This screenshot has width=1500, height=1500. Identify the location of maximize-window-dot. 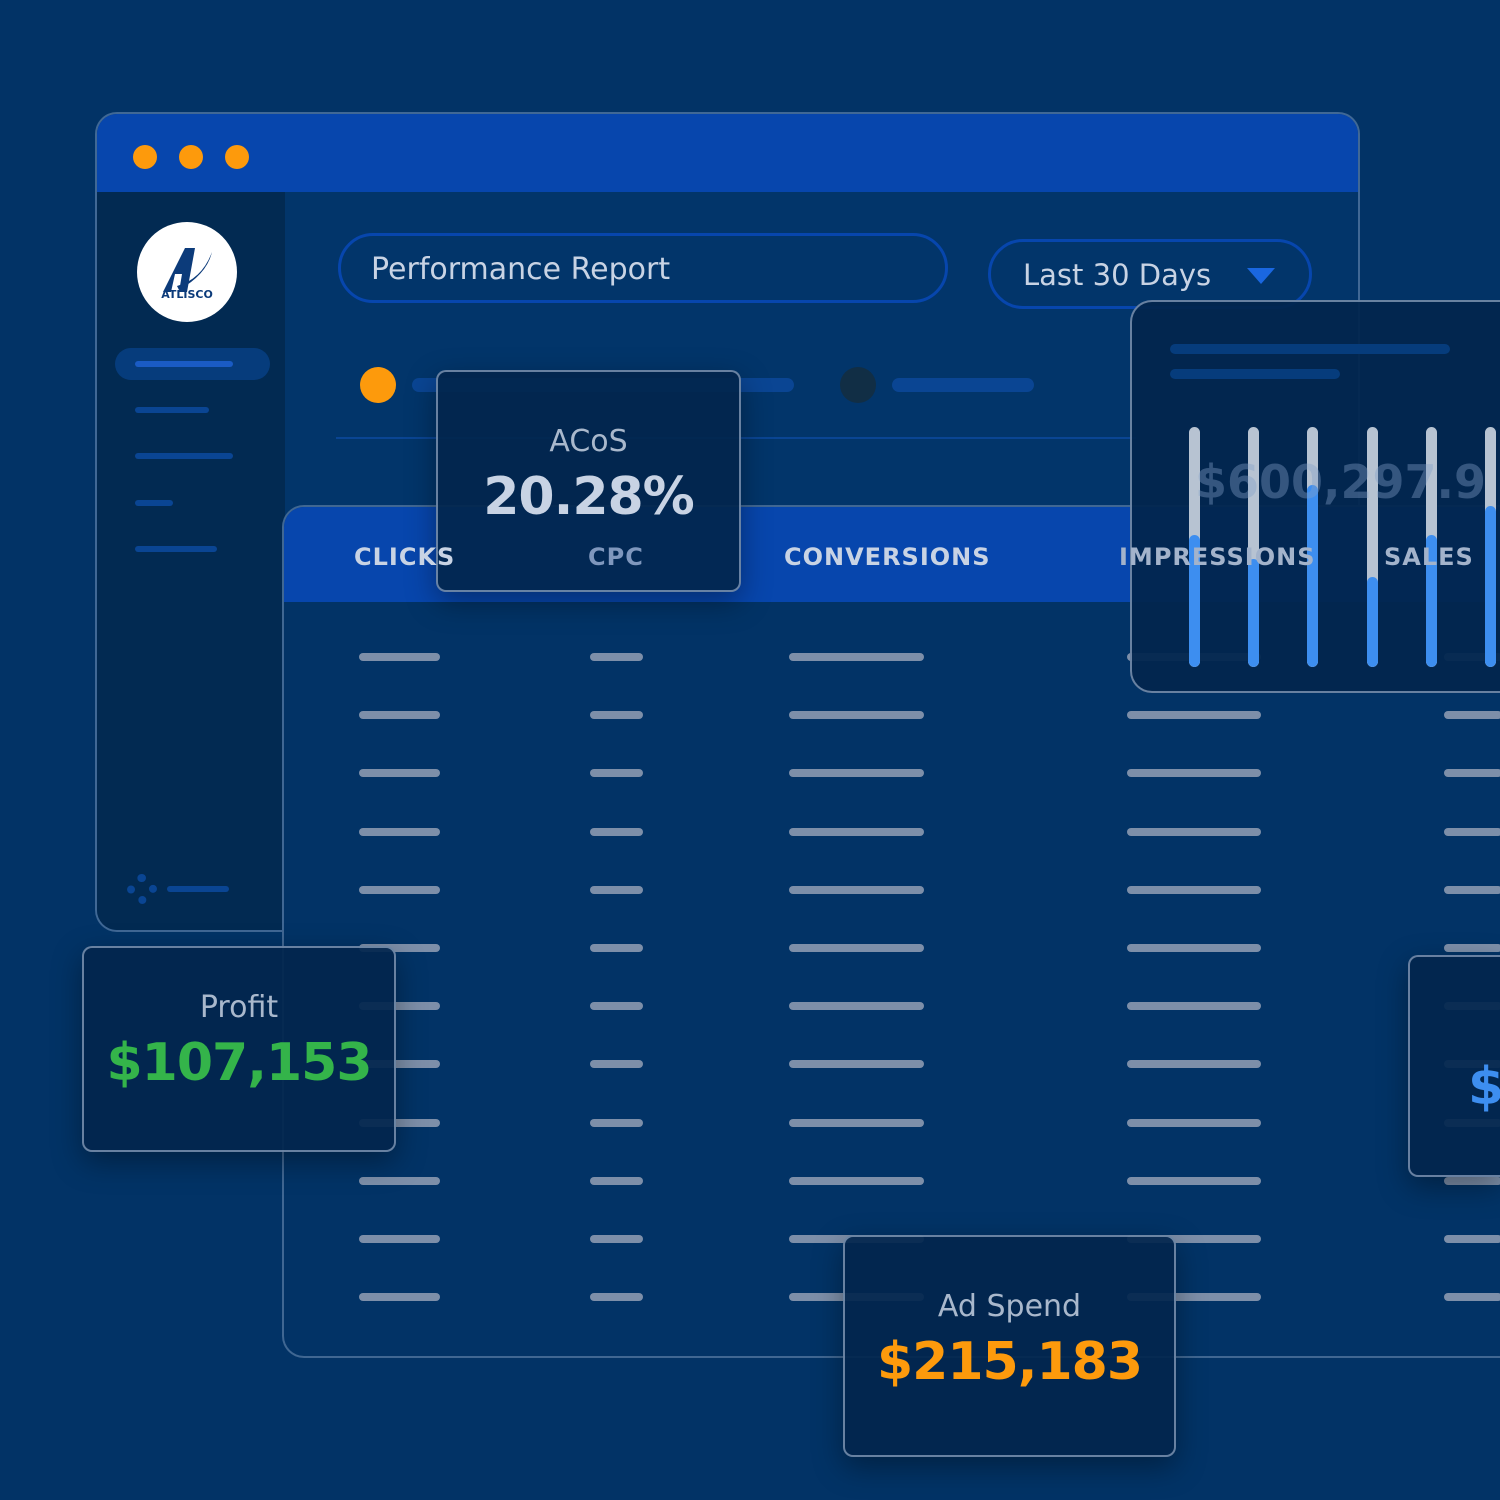
(237, 157).